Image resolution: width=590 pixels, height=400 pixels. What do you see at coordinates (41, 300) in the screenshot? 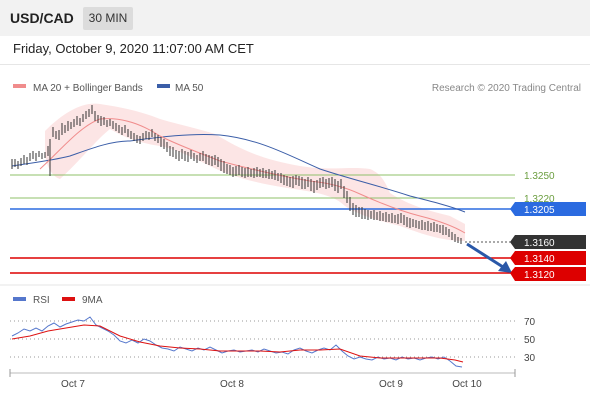
I see `rsi-legend-label: RSI` at bounding box center [41, 300].